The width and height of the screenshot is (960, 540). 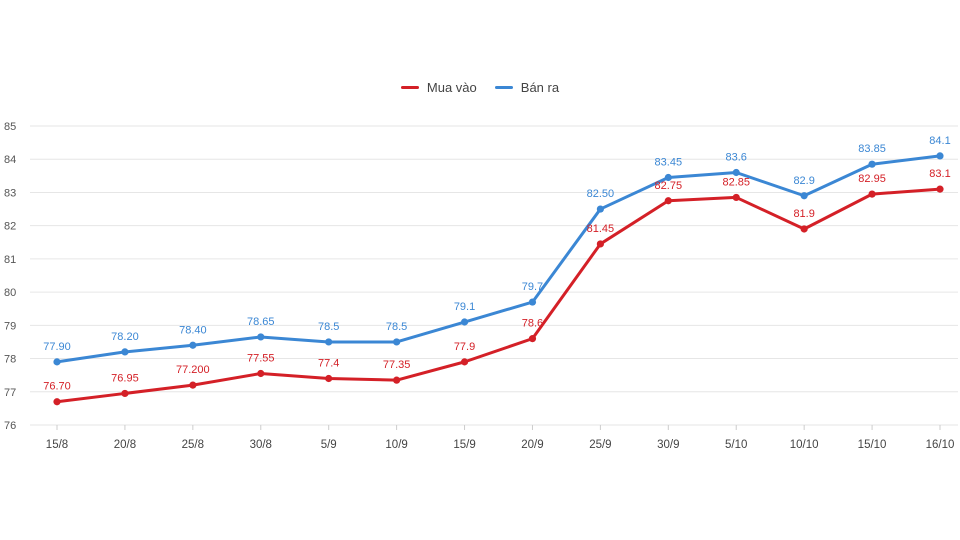 I want to click on y-tick-label-80: 80, so click(x=10, y=293).